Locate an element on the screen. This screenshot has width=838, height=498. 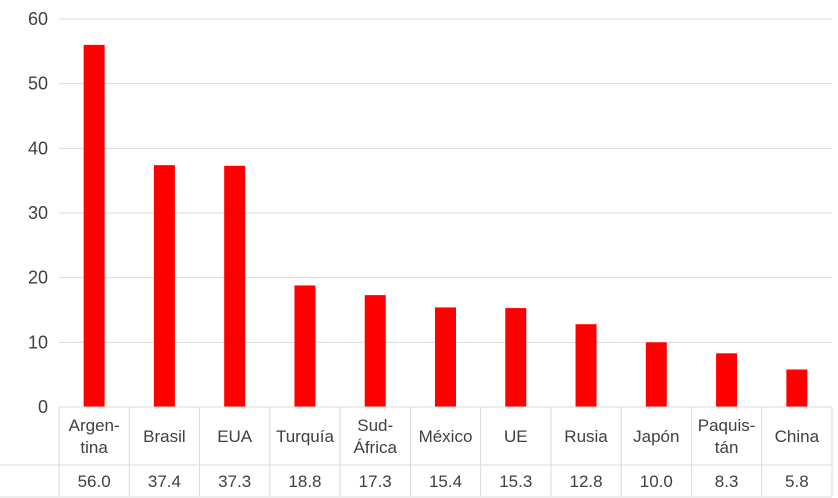
value-label: 18.8 is located at coordinates (304, 481).